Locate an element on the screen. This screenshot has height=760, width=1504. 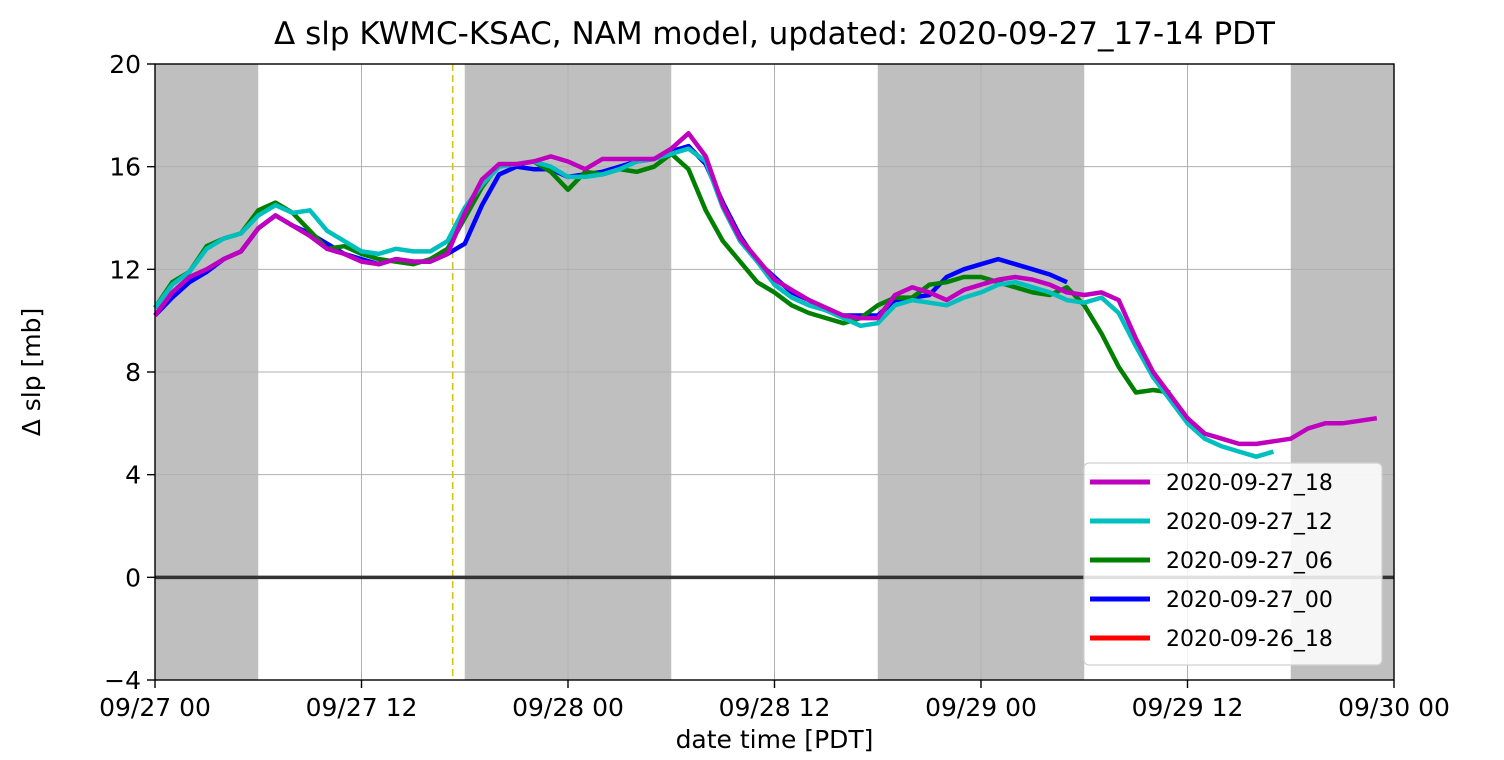
y-tick-label: 8 is located at coordinates (133, 372).